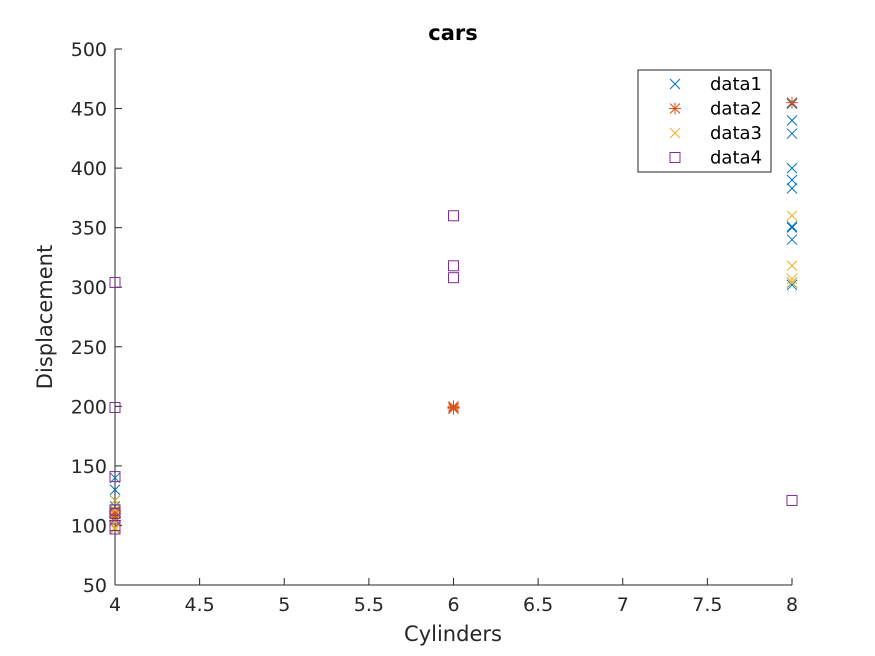 The image size is (875, 656). Describe the element at coordinates (89, 288) in the screenshot. I see `y-tick-label: 300` at that location.